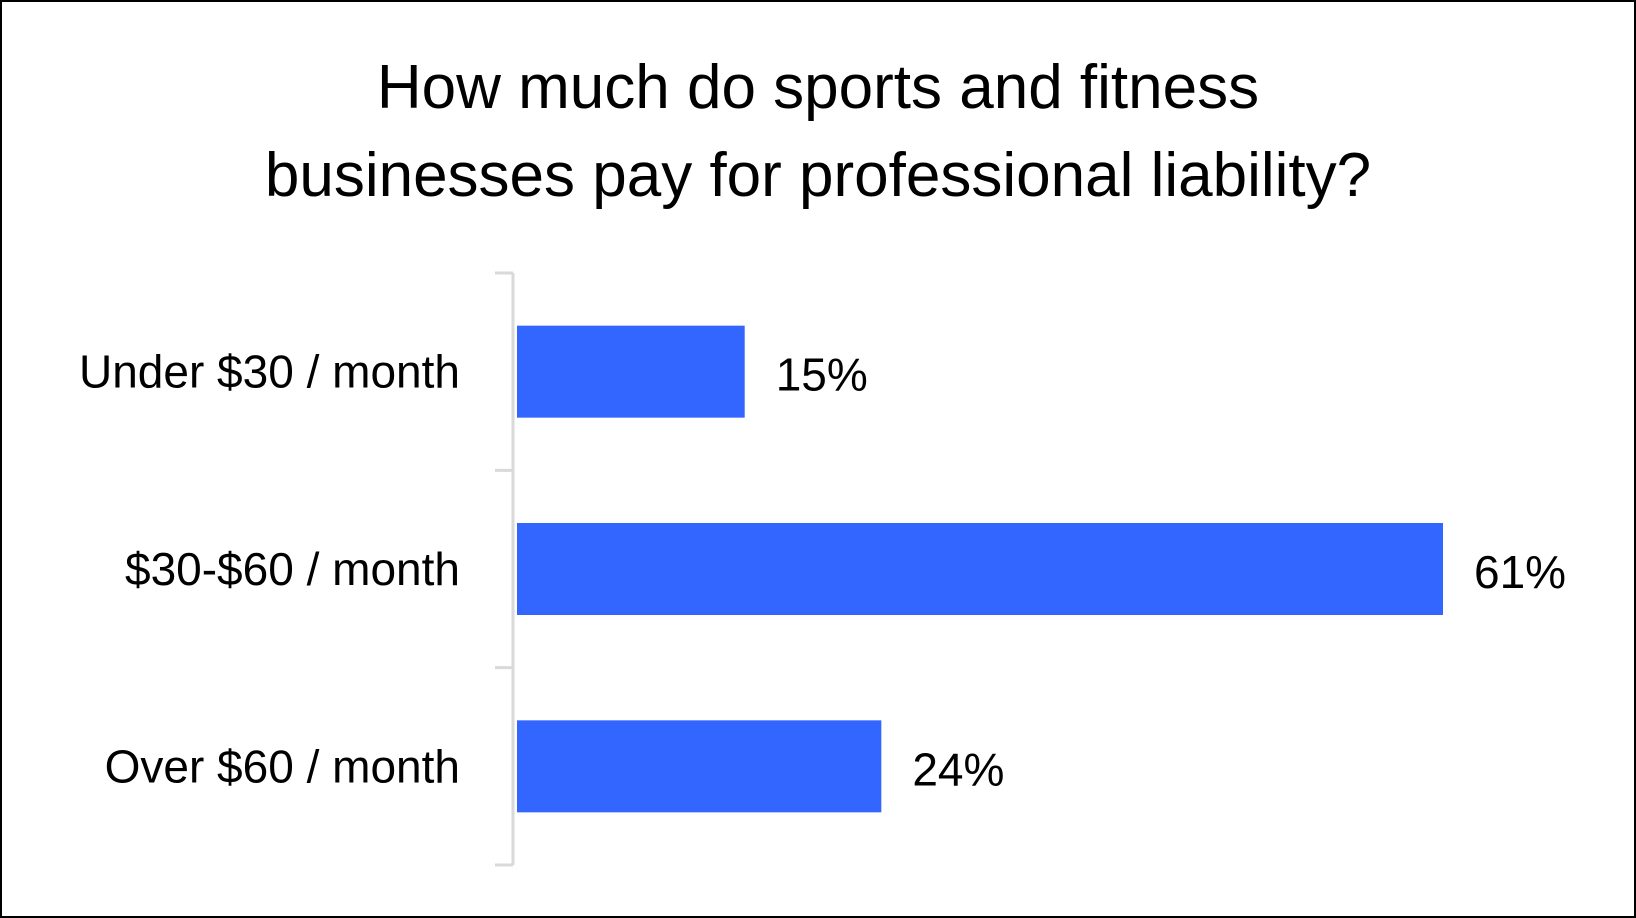 Image resolution: width=1636 pixels, height=918 pixels. I want to click on chart-title-line-1: How much do sports and fitness, so click(818, 87).